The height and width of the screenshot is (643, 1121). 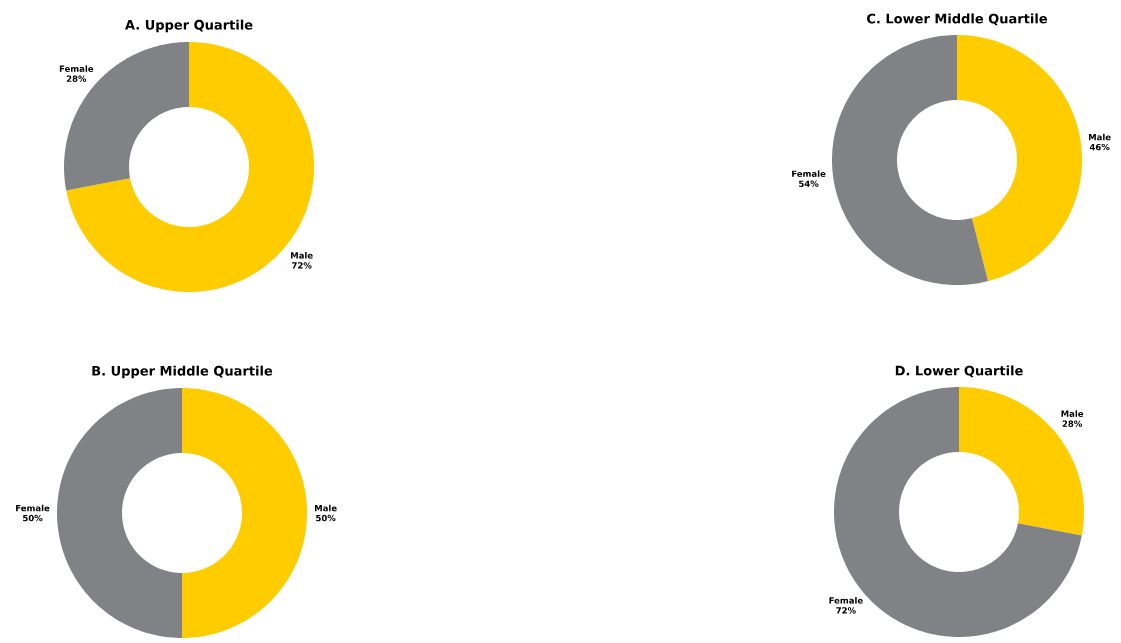 I want to click on data-label: 46%, so click(x=1099, y=147).